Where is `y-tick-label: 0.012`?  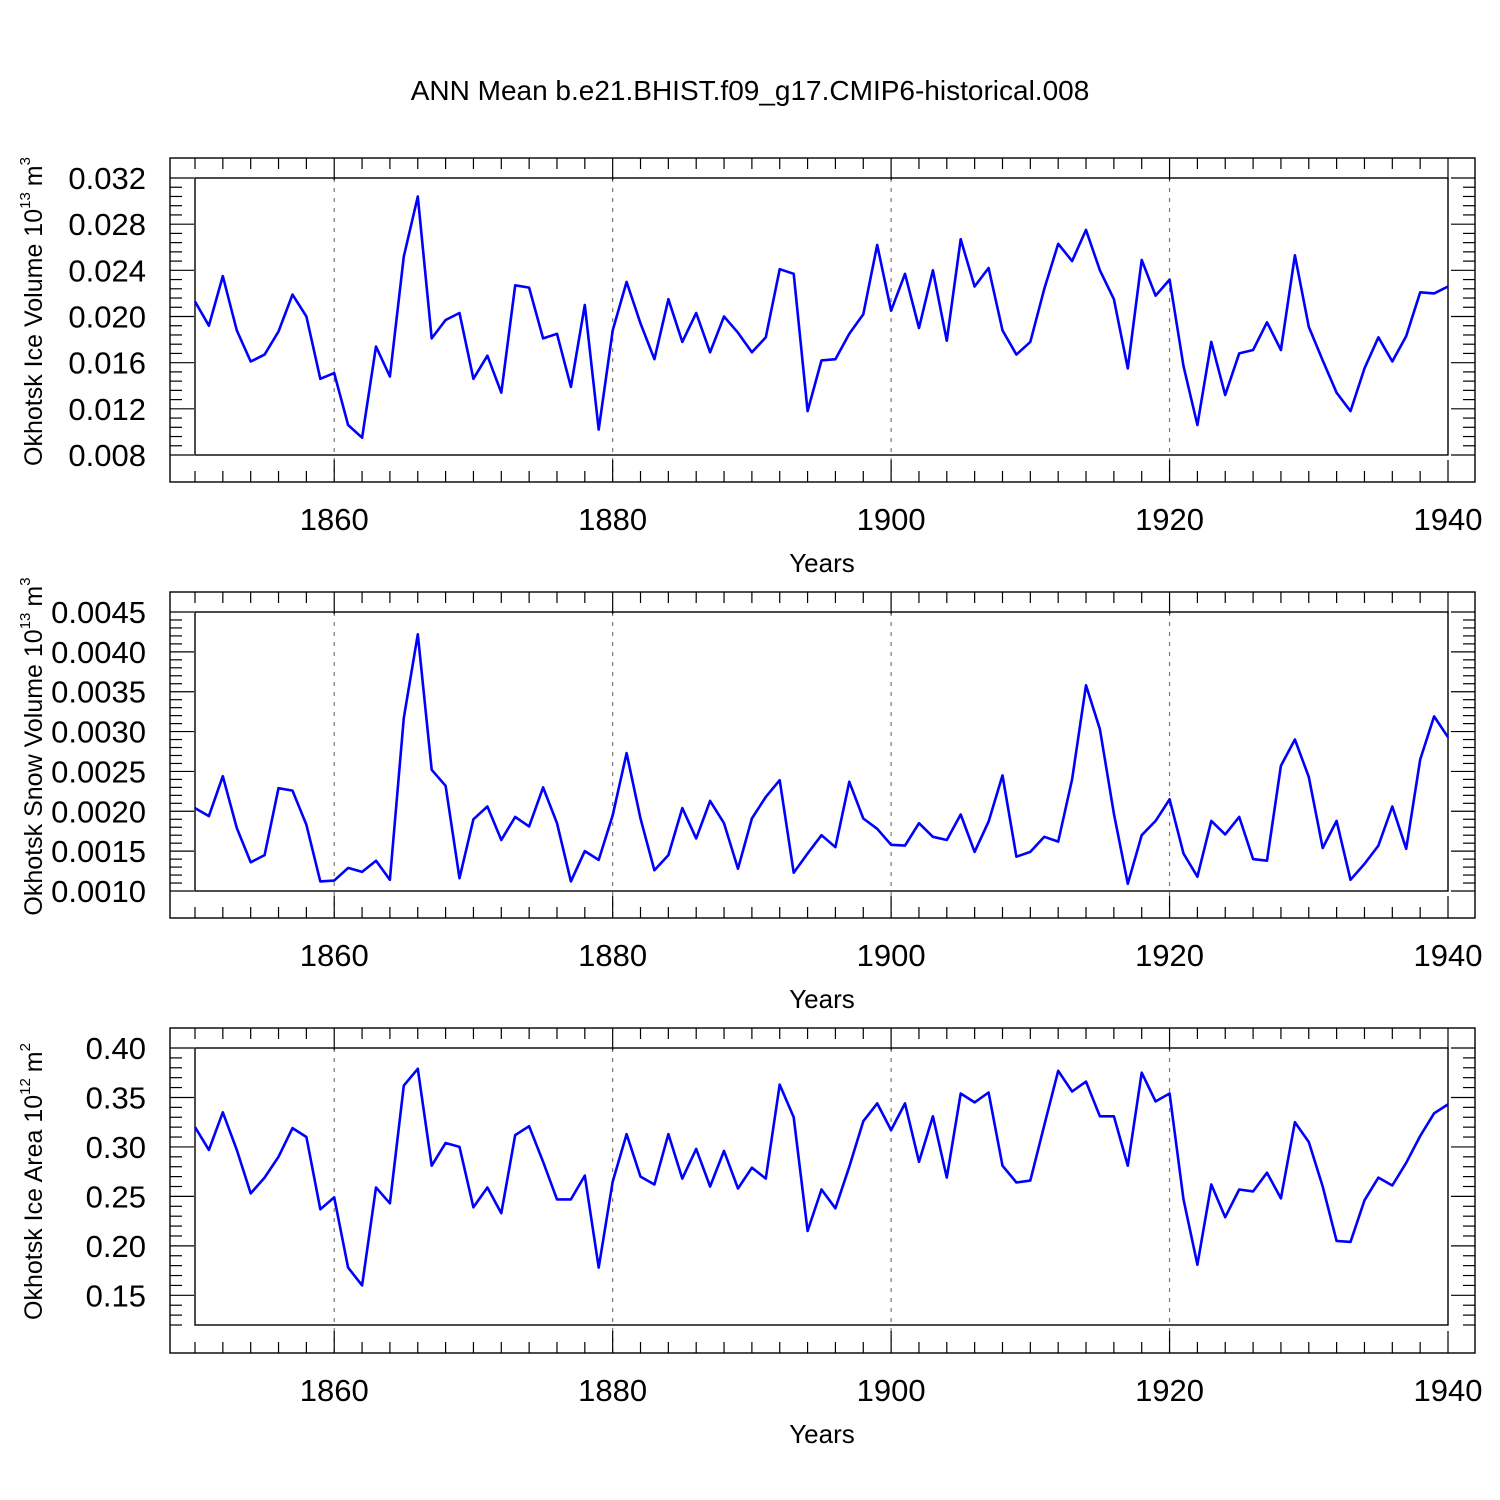 y-tick-label: 0.012 is located at coordinates (107, 409).